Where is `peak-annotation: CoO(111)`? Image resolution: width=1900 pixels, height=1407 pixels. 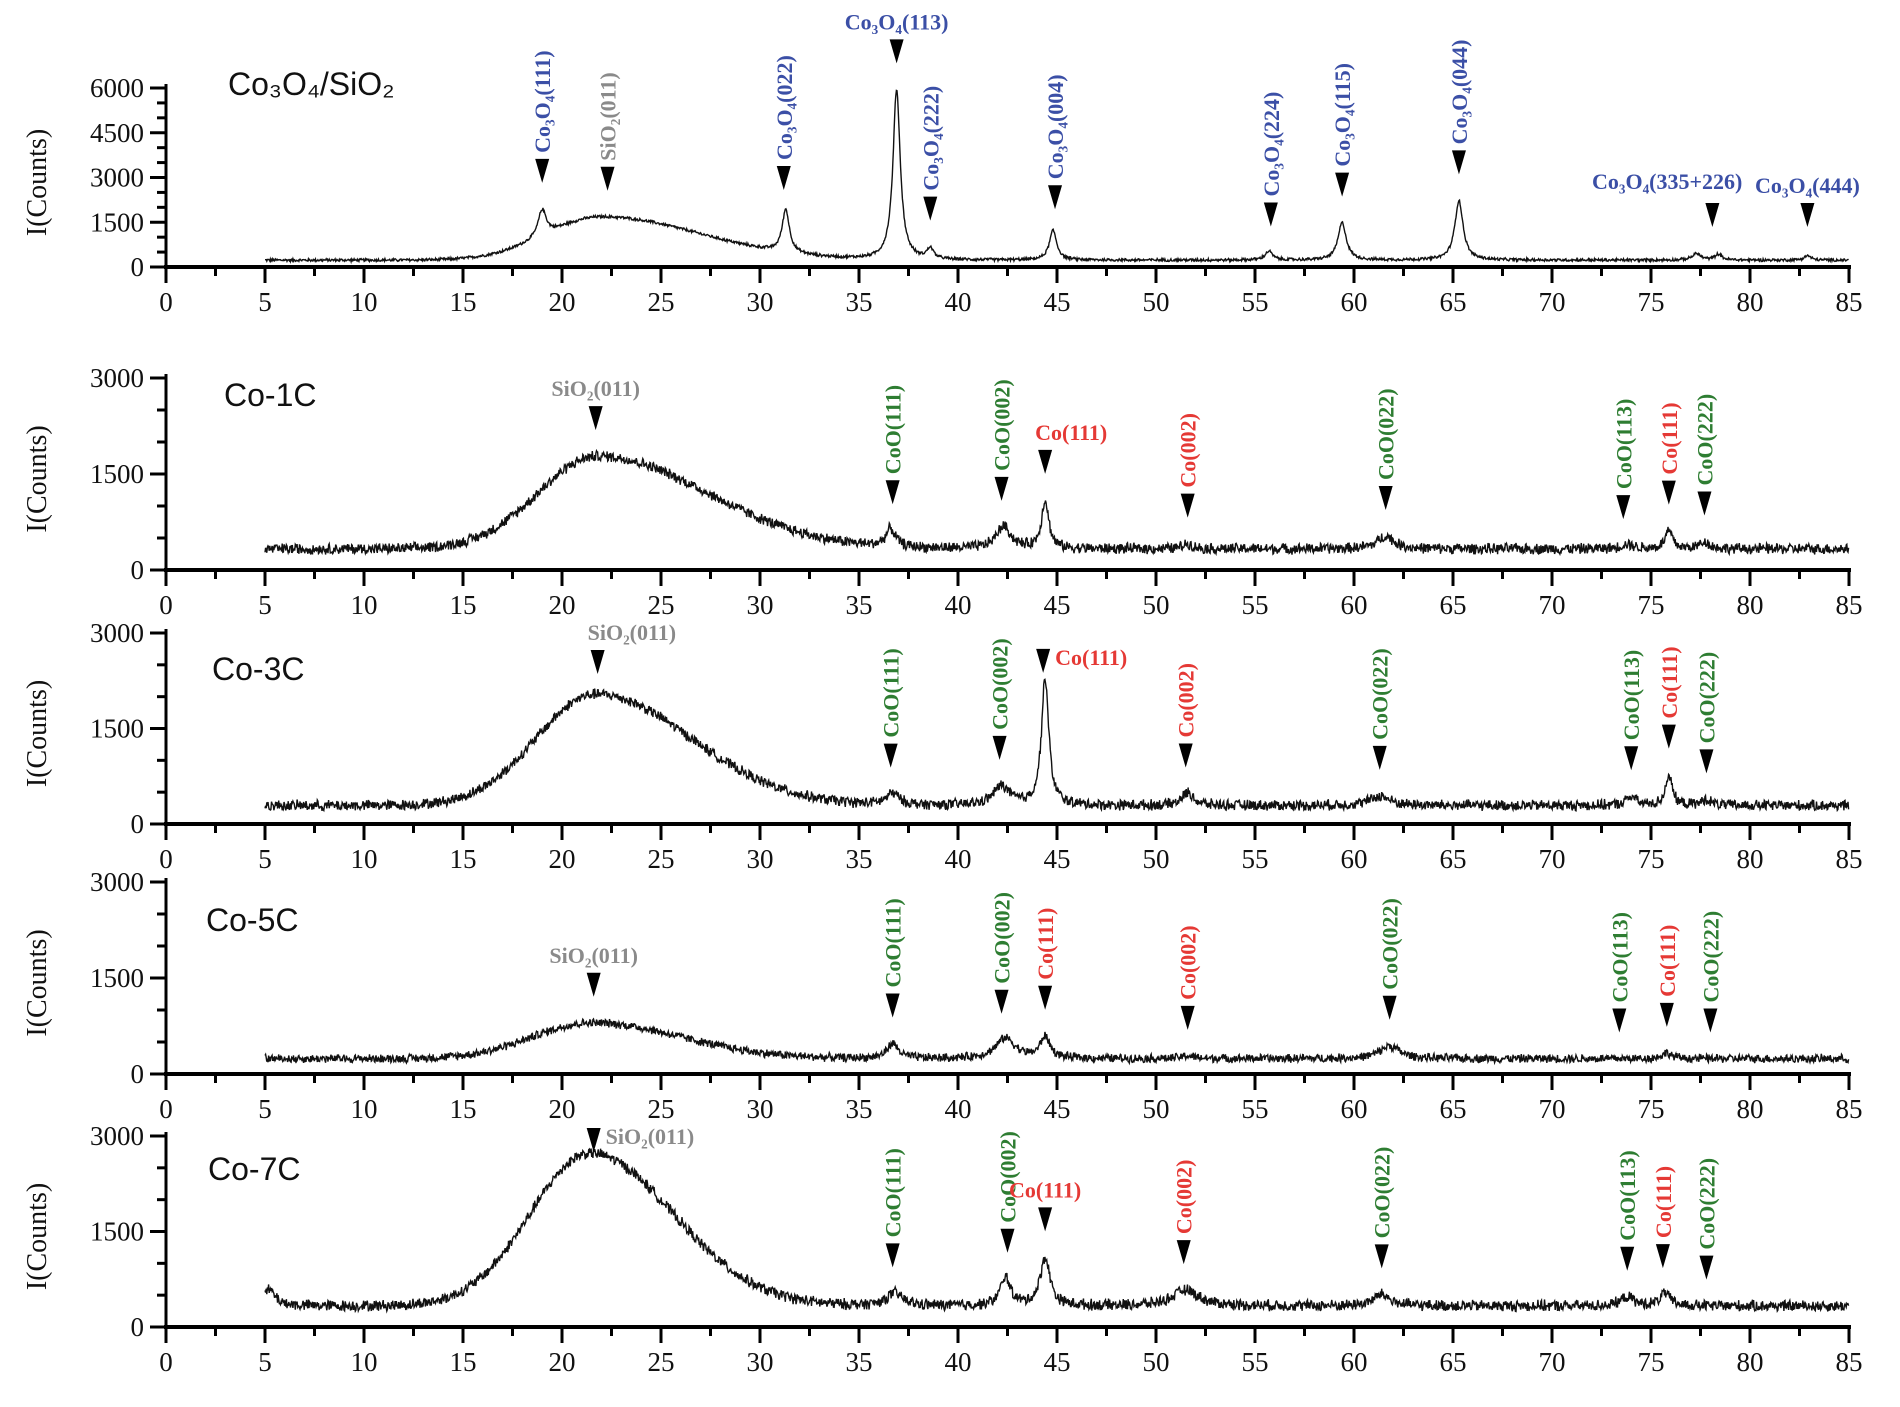
peak-annotation: CoO(111) is located at coordinates (893, 958).